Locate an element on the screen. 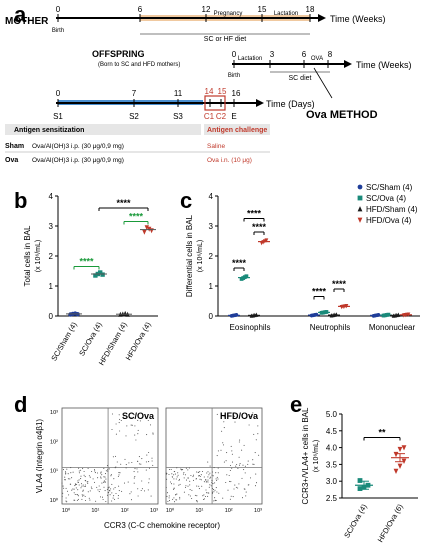  mother-lactation: Lactation is located at coordinates (286, 14).